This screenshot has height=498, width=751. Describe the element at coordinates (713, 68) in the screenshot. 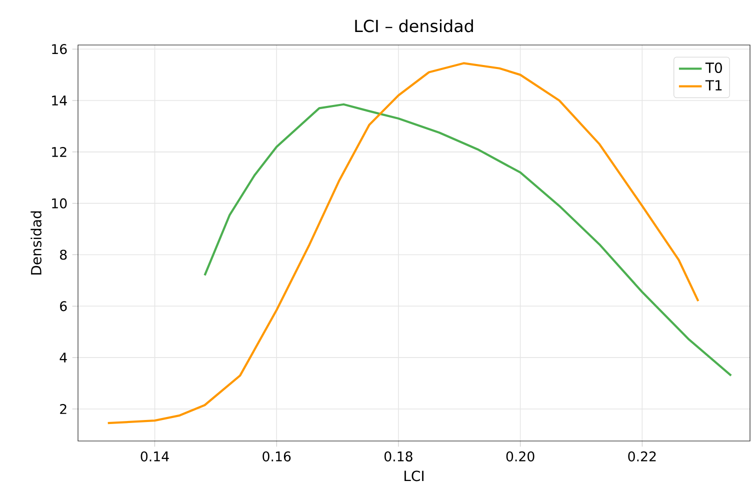

I see `legend-label: T0` at that location.